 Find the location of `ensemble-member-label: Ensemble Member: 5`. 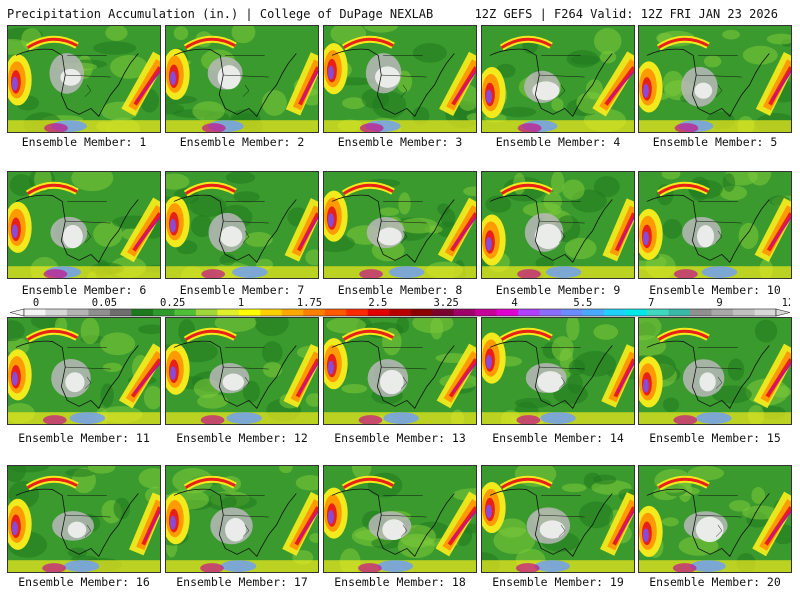

ensemble-member-label: Ensemble Member: 5 is located at coordinates (715, 142).